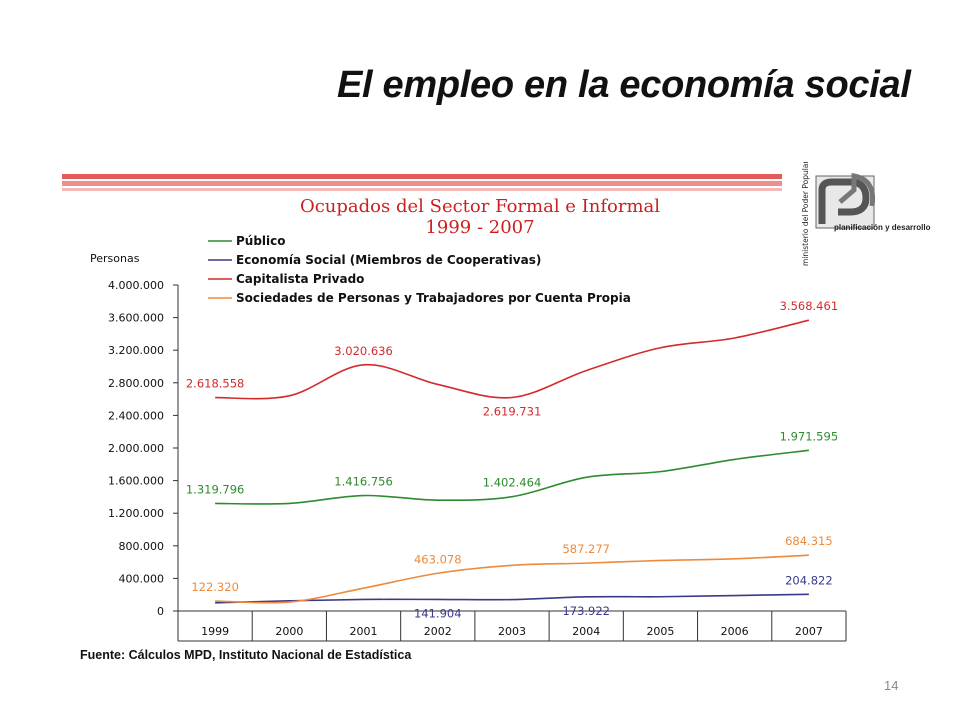  I want to click on x-tick-label: 2005, so click(660, 631).